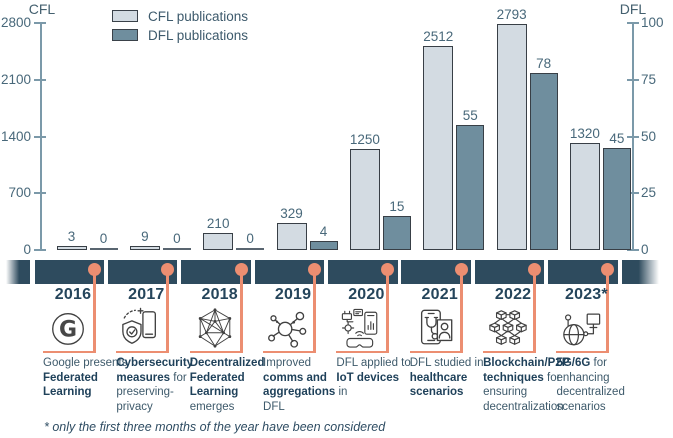 This screenshot has height=438, width=673. I want to click on bar-value-label: 329, so click(291, 213).